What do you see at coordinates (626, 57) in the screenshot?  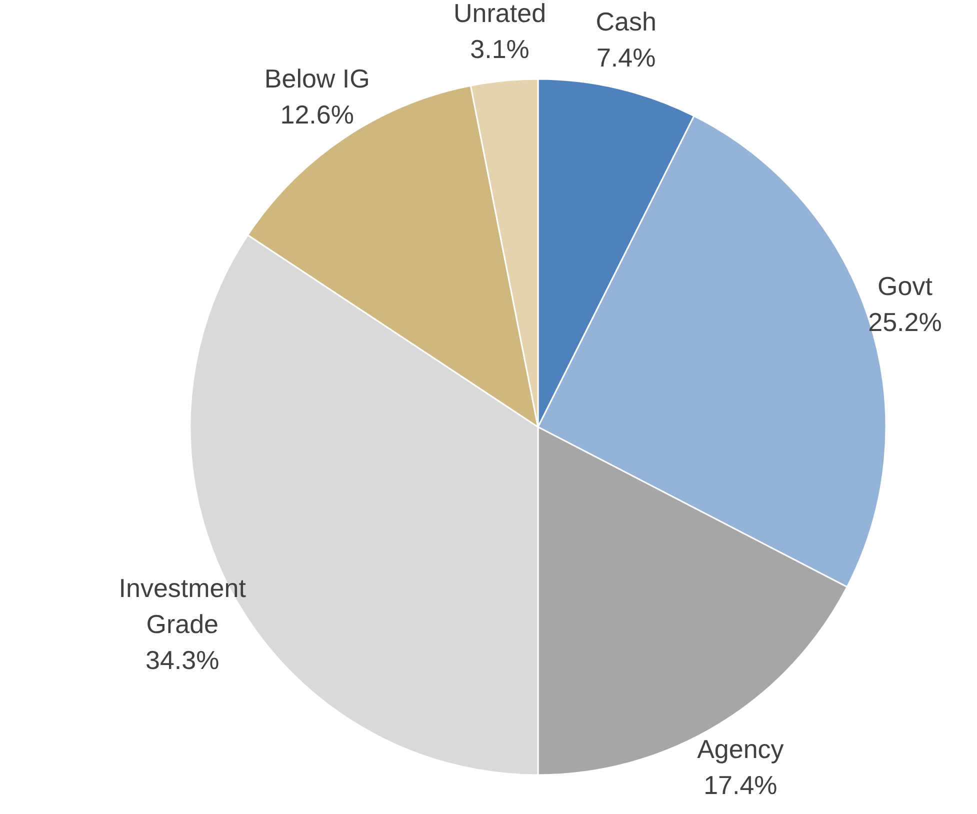 I see `data-label: 7.4%` at bounding box center [626, 57].